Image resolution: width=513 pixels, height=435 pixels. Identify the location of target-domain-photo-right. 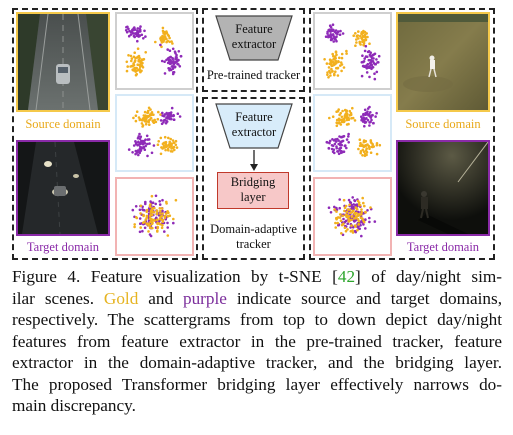
(443, 188).